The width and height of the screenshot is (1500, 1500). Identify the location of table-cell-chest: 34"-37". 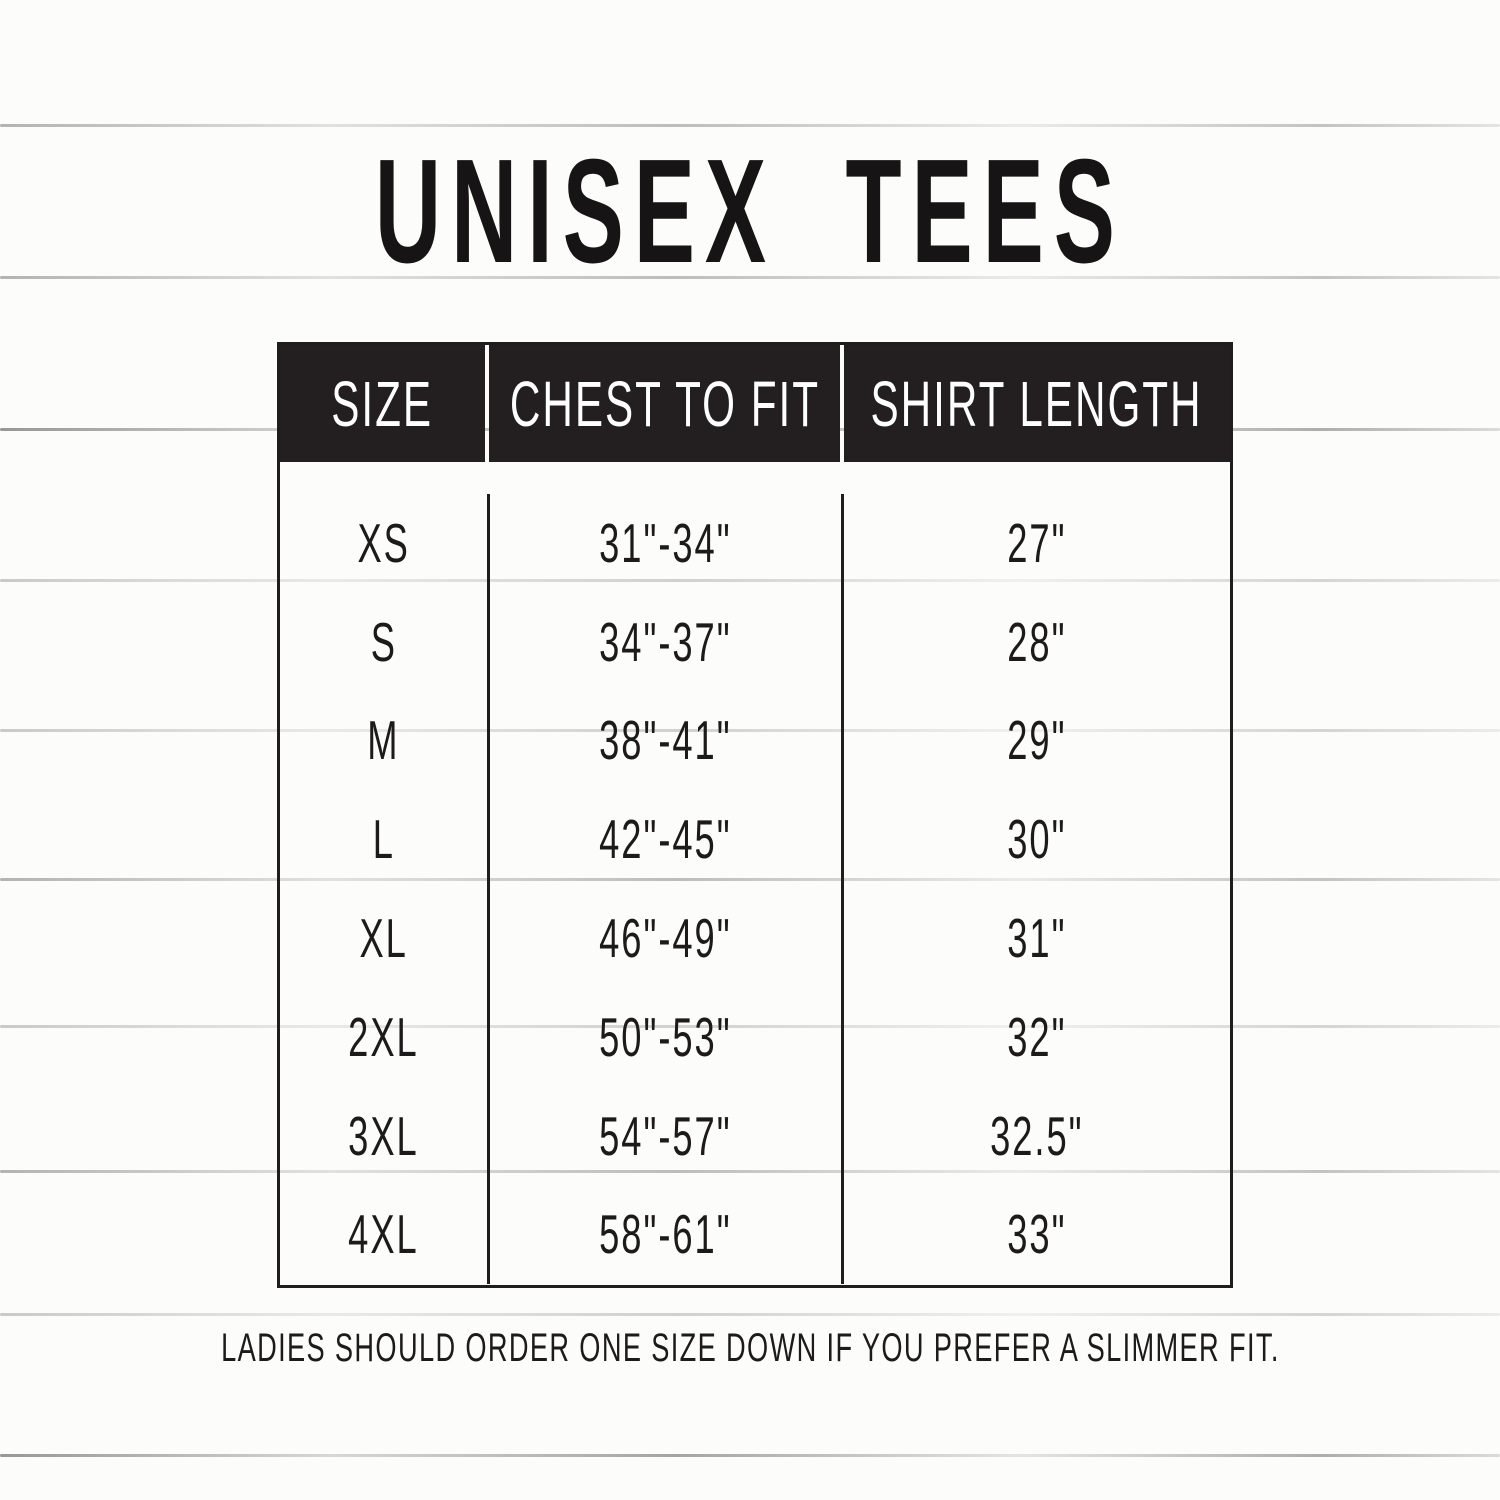
(665, 642).